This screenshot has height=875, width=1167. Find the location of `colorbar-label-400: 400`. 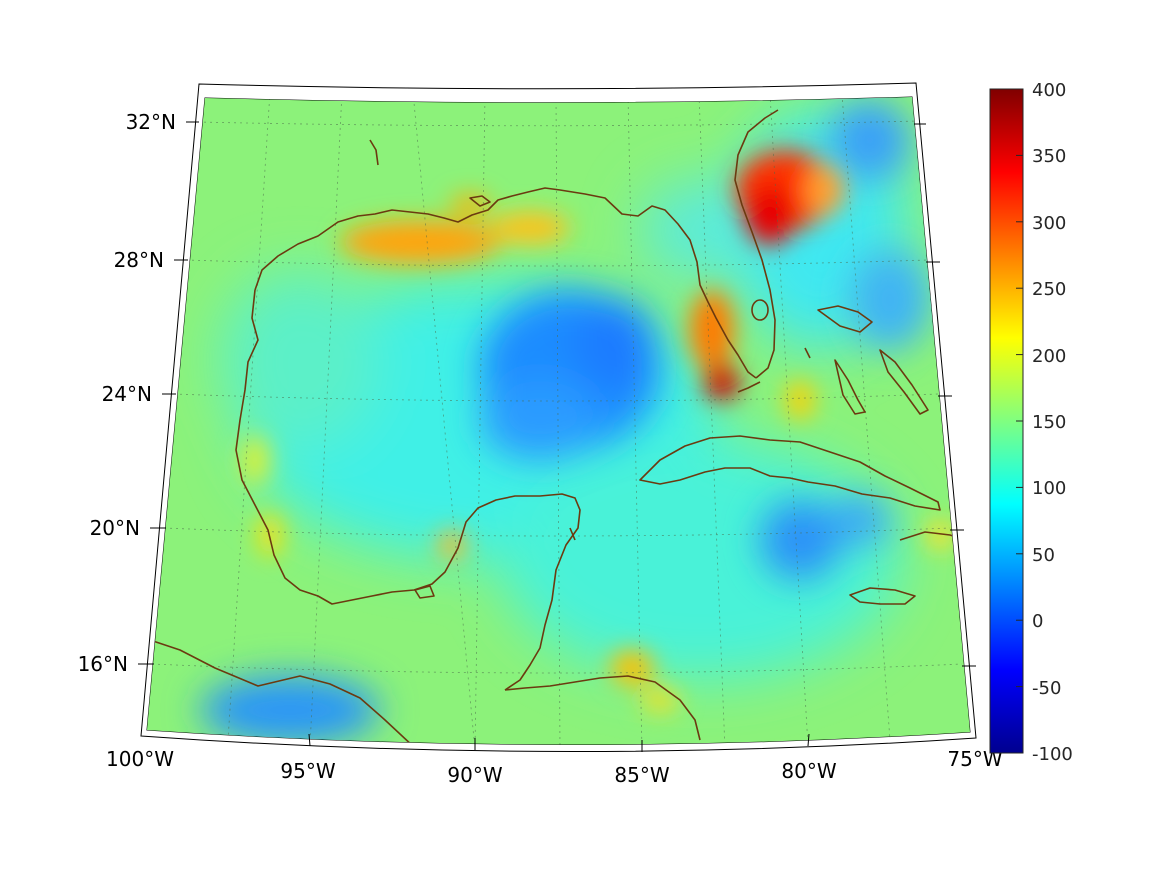

colorbar-label-400: 400 is located at coordinates (1049, 90).